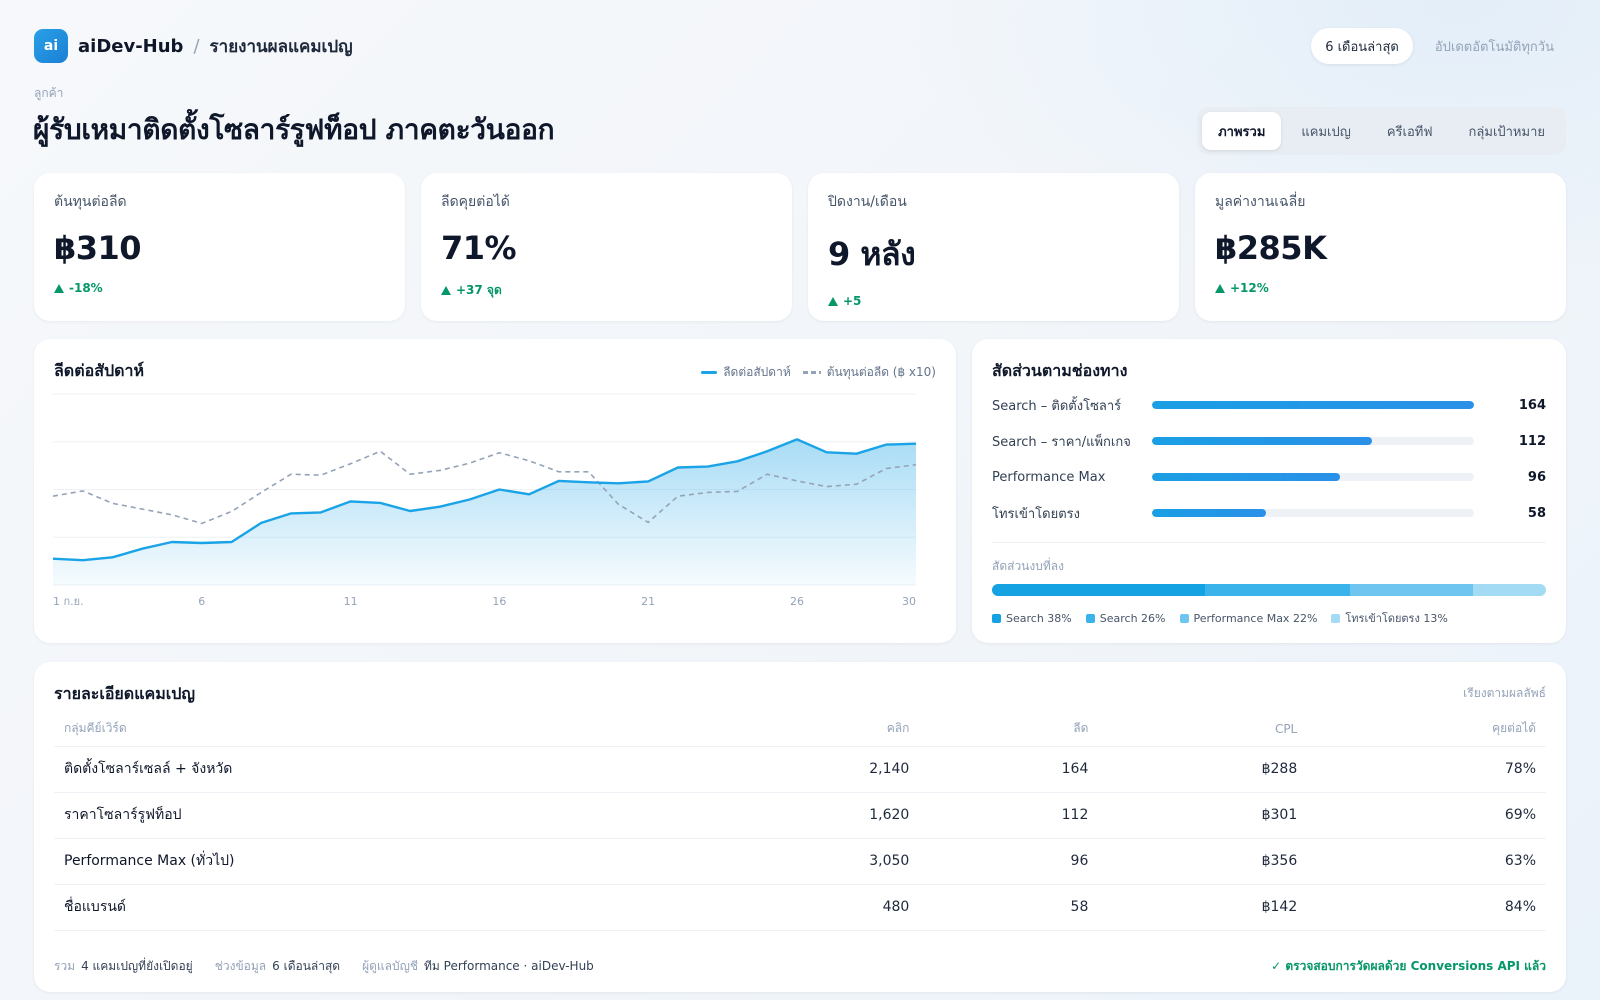  I want to click on kpi-value: 9 หลัง, so click(872, 254).